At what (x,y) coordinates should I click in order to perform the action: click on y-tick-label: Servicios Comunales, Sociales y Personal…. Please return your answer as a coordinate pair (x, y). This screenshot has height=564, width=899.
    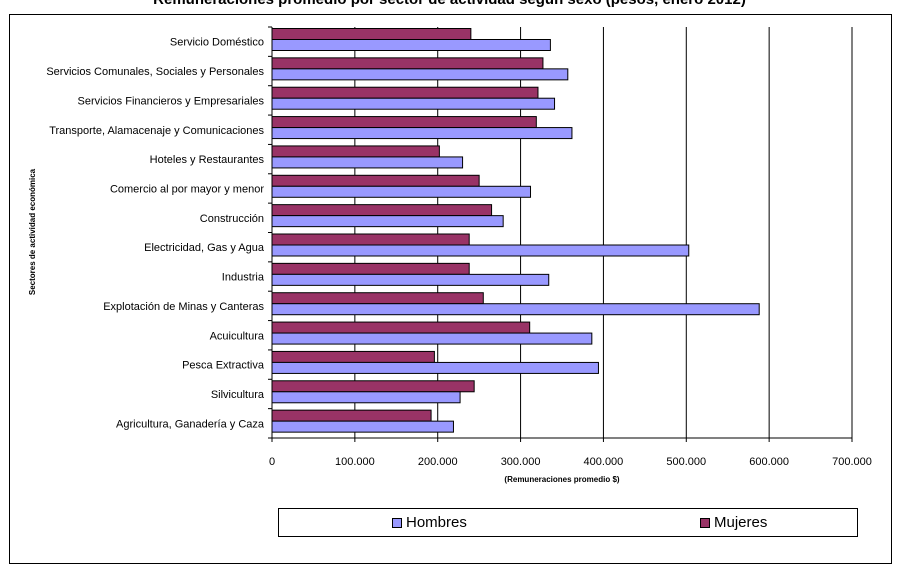
    Looking at the image, I should click on (155, 72).